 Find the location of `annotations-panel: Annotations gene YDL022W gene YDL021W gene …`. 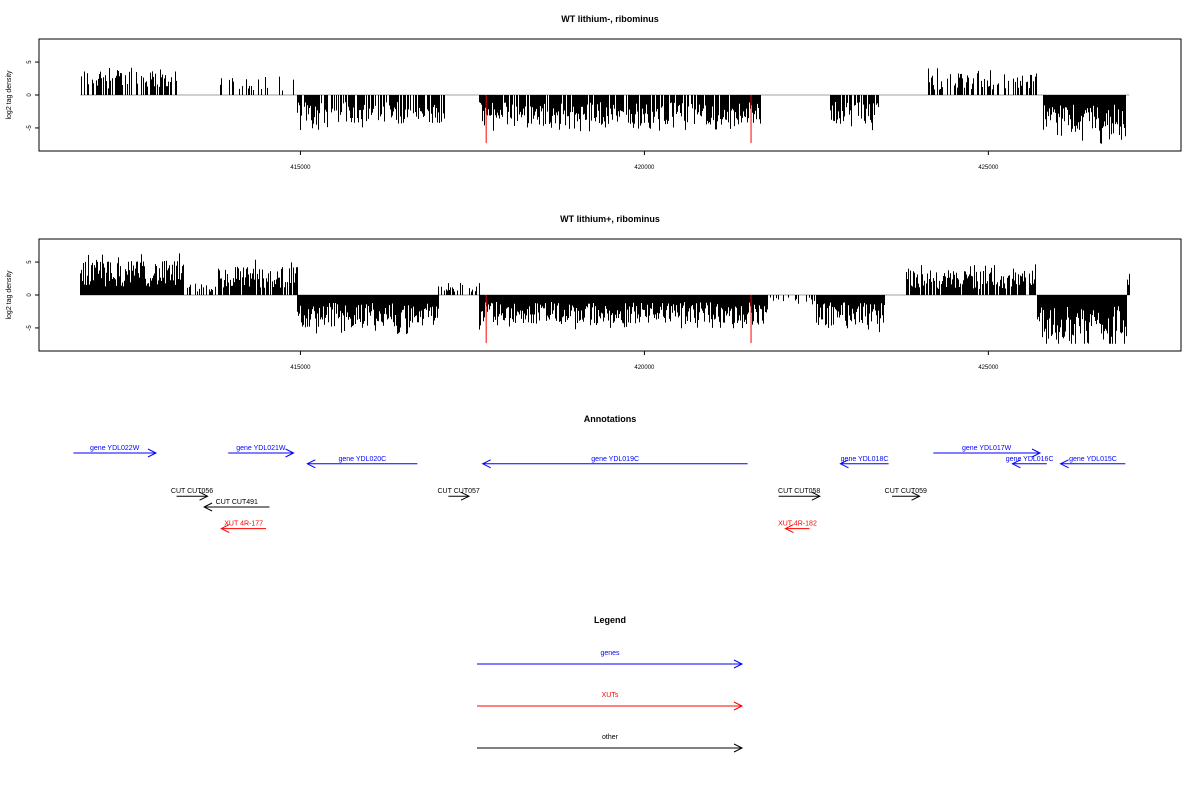

annotations-panel: Annotations gene YDL022W gene YDL021W gene … is located at coordinates (599, 474).